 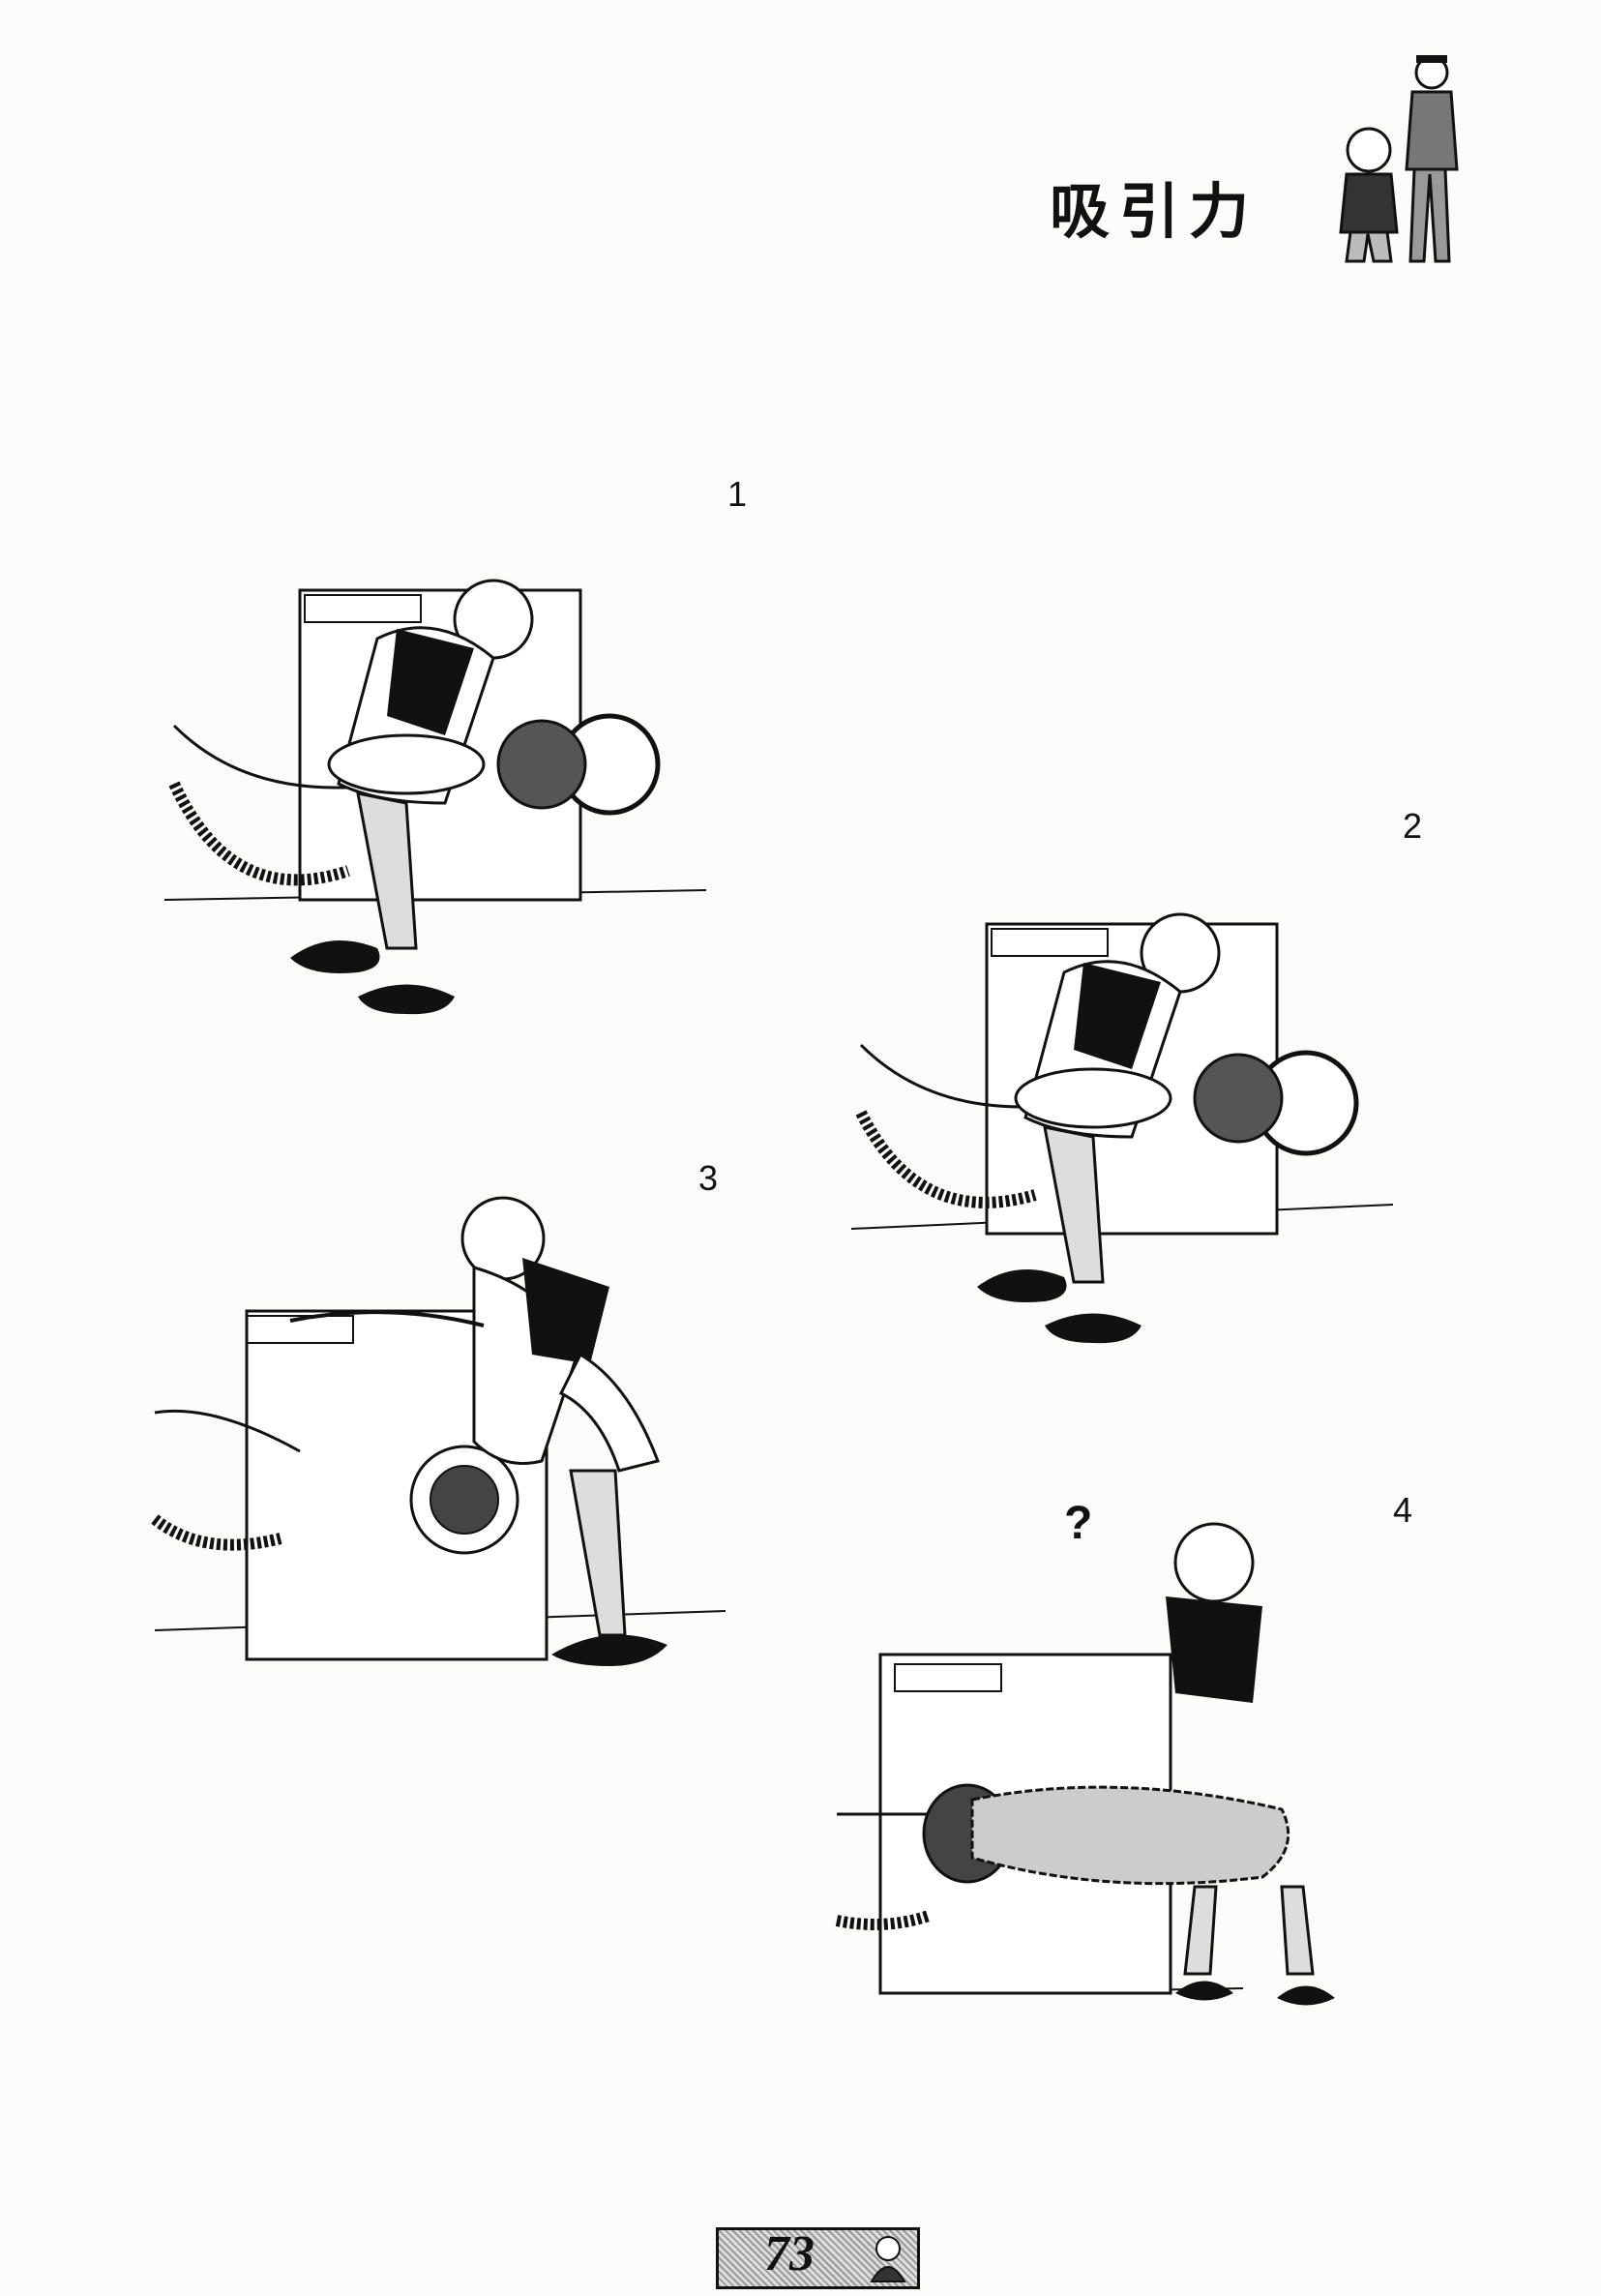 I want to click on page-title: 吸引力, so click(x=1155, y=211).